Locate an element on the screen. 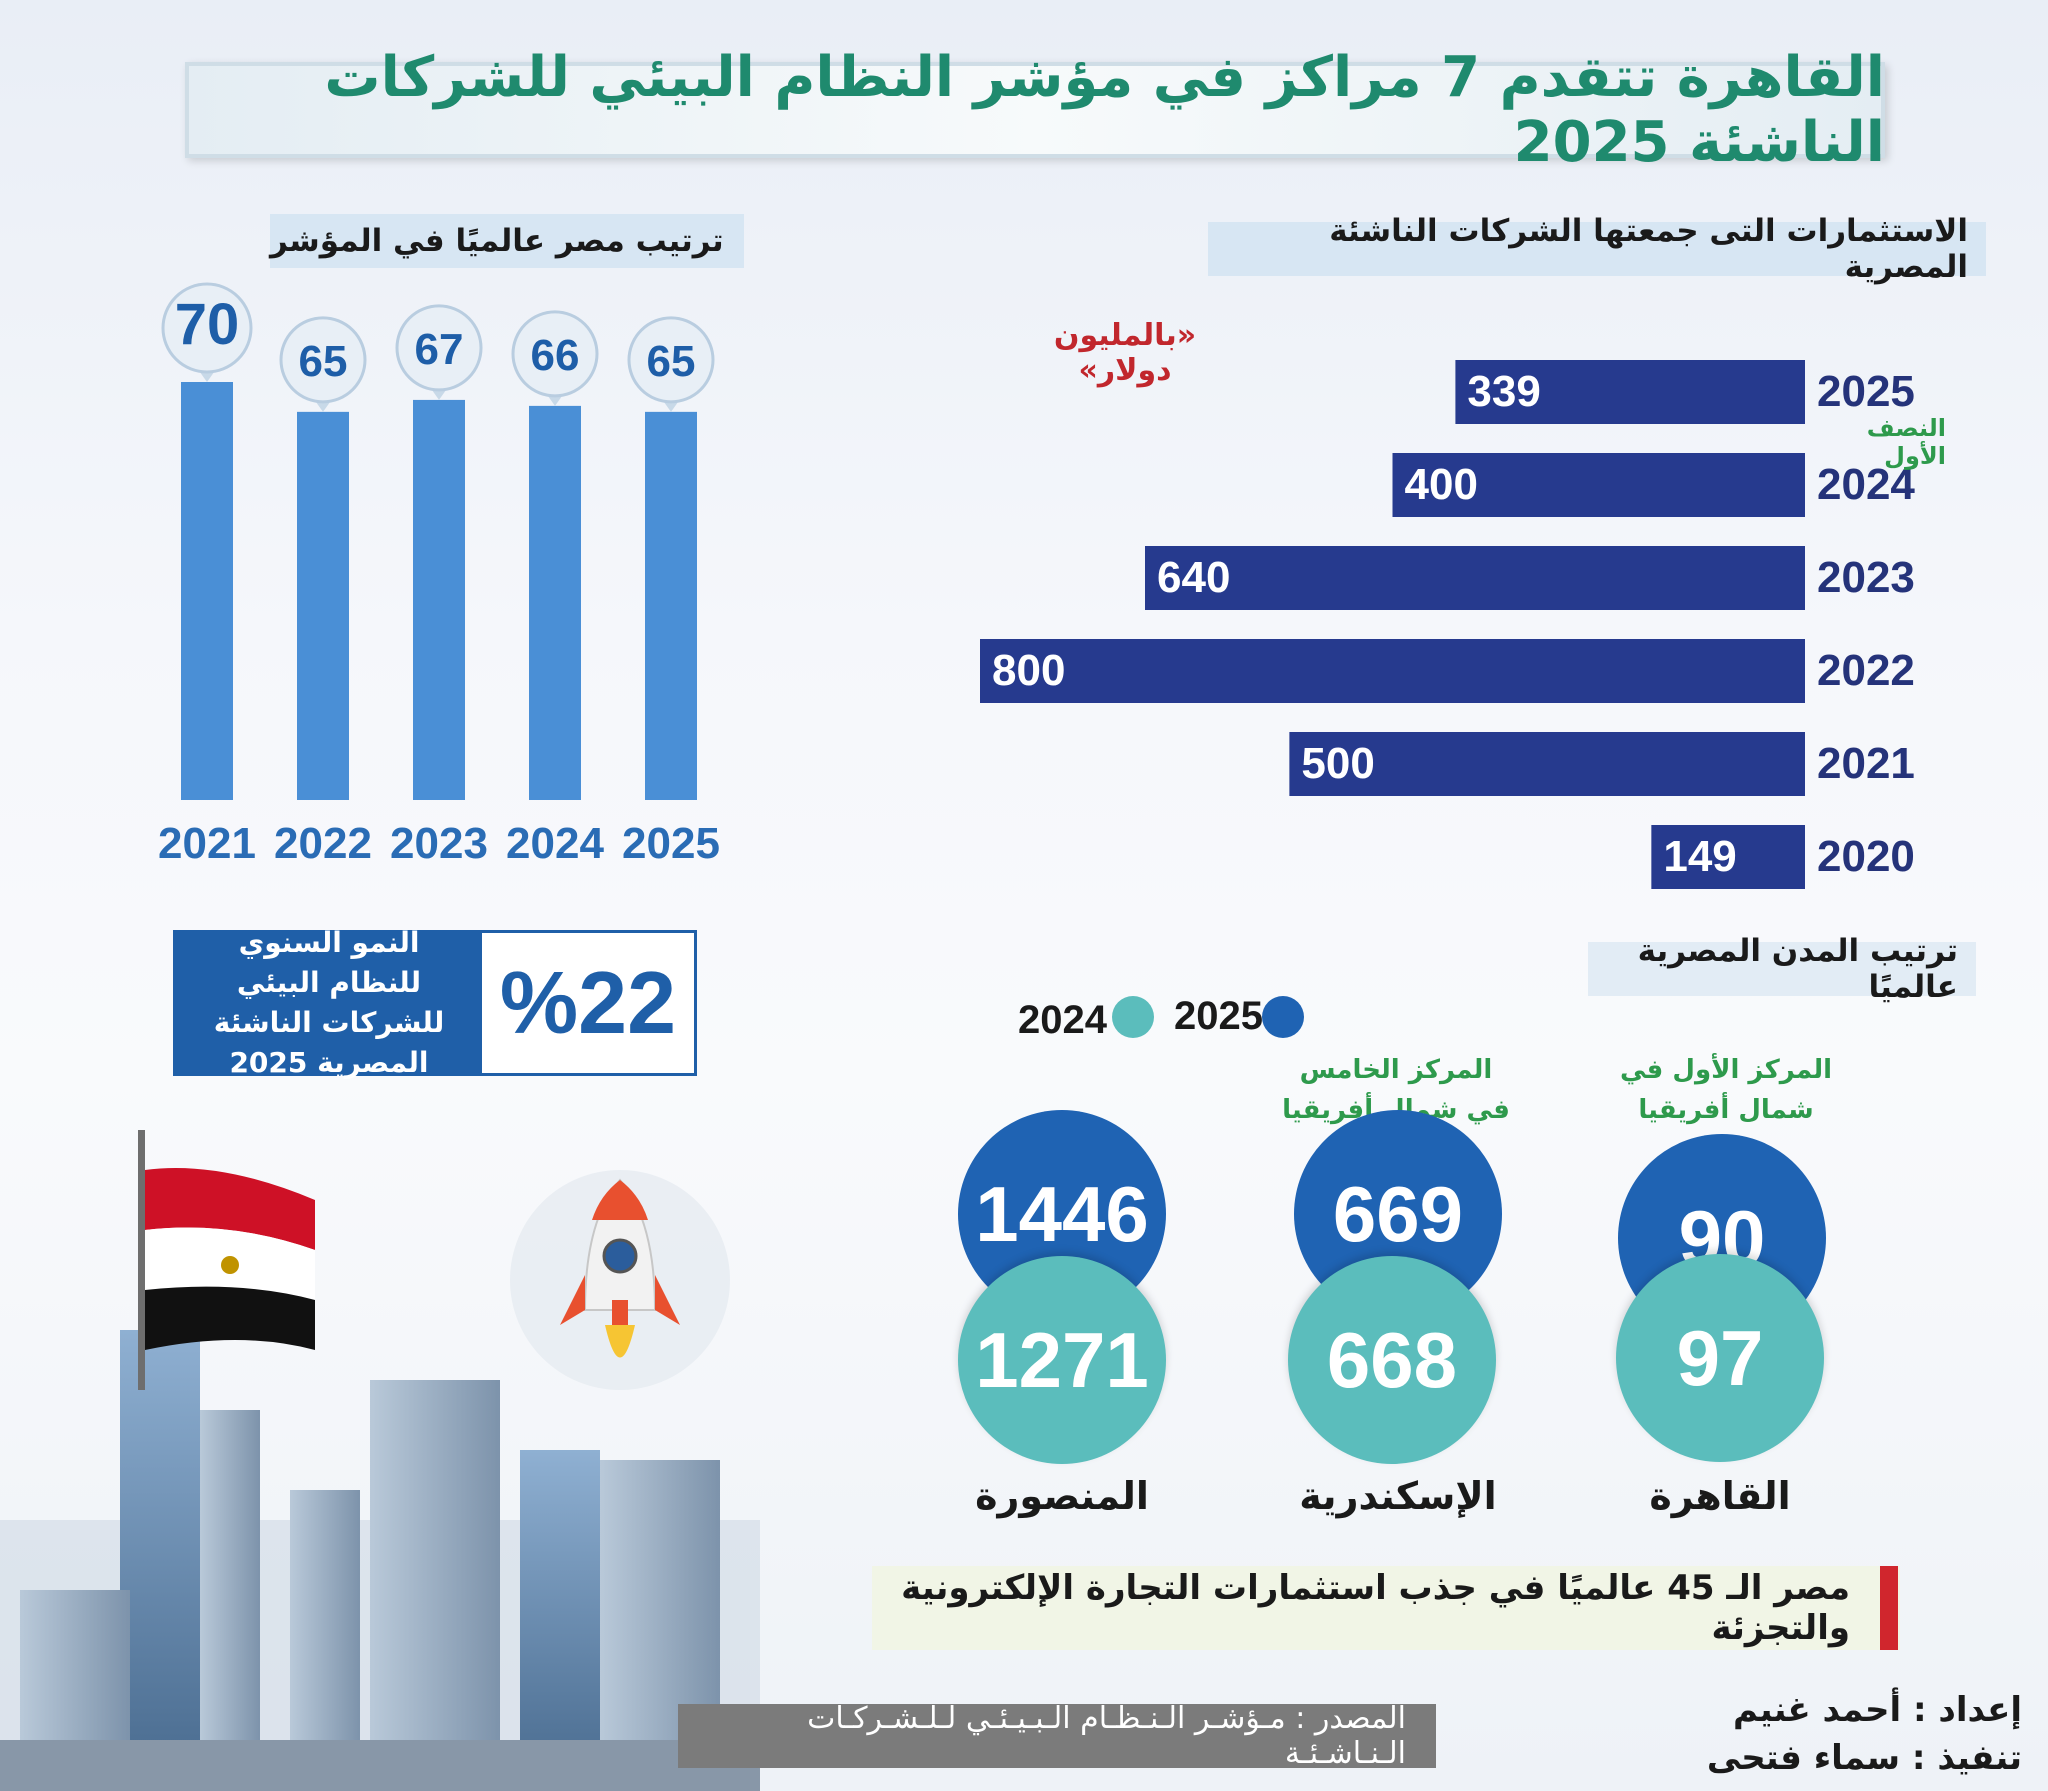  investment-value-2020: 149 is located at coordinates (1699, 856).